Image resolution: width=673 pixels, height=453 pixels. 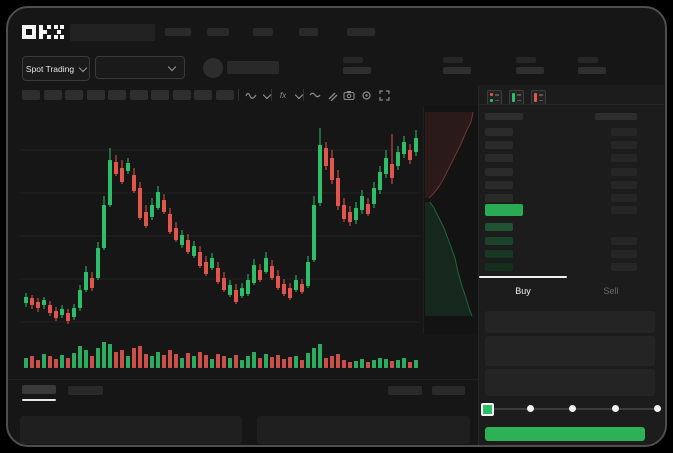 I want to click on depth-panel, so click(x=451, y=220).